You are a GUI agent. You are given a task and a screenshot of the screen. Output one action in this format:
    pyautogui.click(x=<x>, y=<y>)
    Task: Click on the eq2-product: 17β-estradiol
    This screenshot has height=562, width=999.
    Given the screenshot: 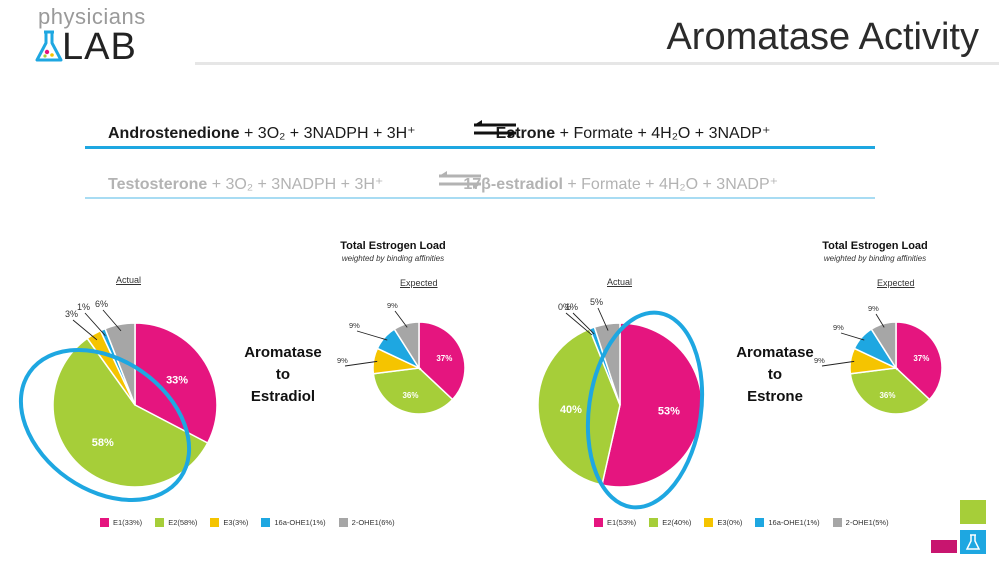 What is the action you would take?
    pyautogui.click(x=513, y=184)
    